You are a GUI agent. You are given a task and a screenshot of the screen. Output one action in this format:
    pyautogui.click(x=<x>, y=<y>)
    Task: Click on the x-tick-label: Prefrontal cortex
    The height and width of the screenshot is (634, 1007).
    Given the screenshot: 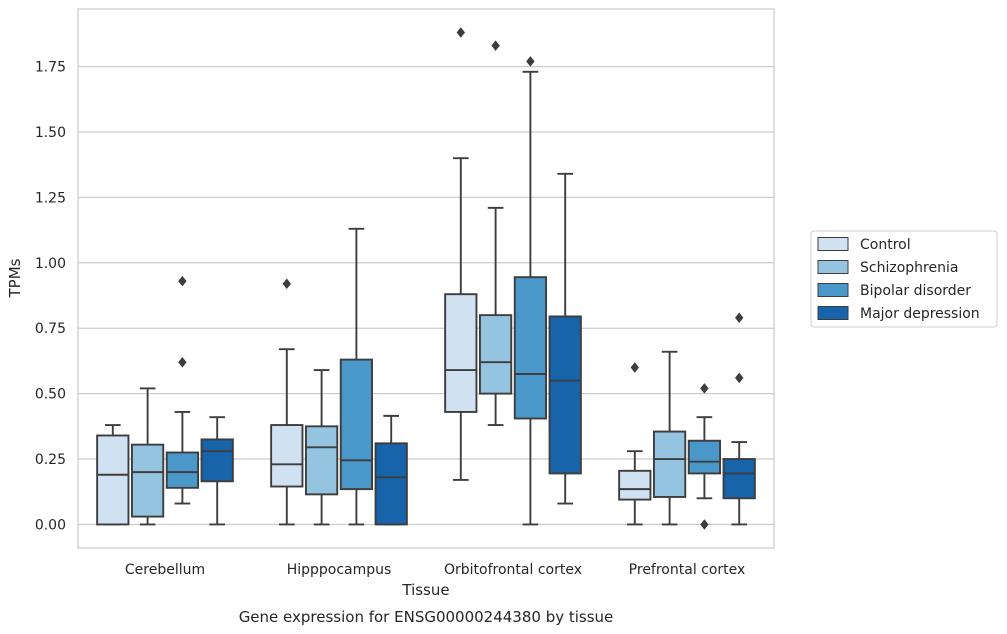 What is the action you would take?
    pyautogui.click(x=687, y=570)
    